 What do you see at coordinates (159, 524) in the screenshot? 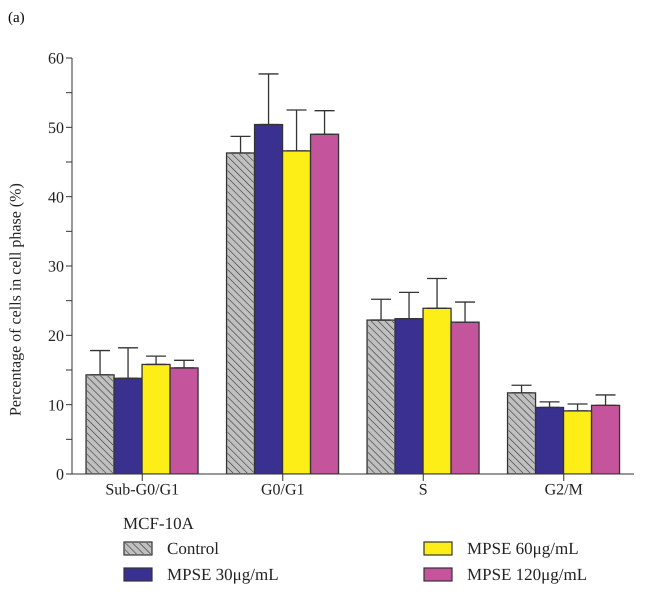
I see `legend-title: MCF-10A` at bounding box center [159, 524].